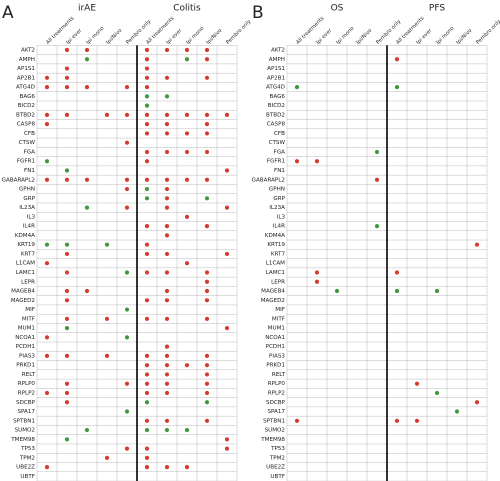 The width and height of the screenshot is (500, 481). I want to click on gene-label: PIAS3, so click(277, 356).